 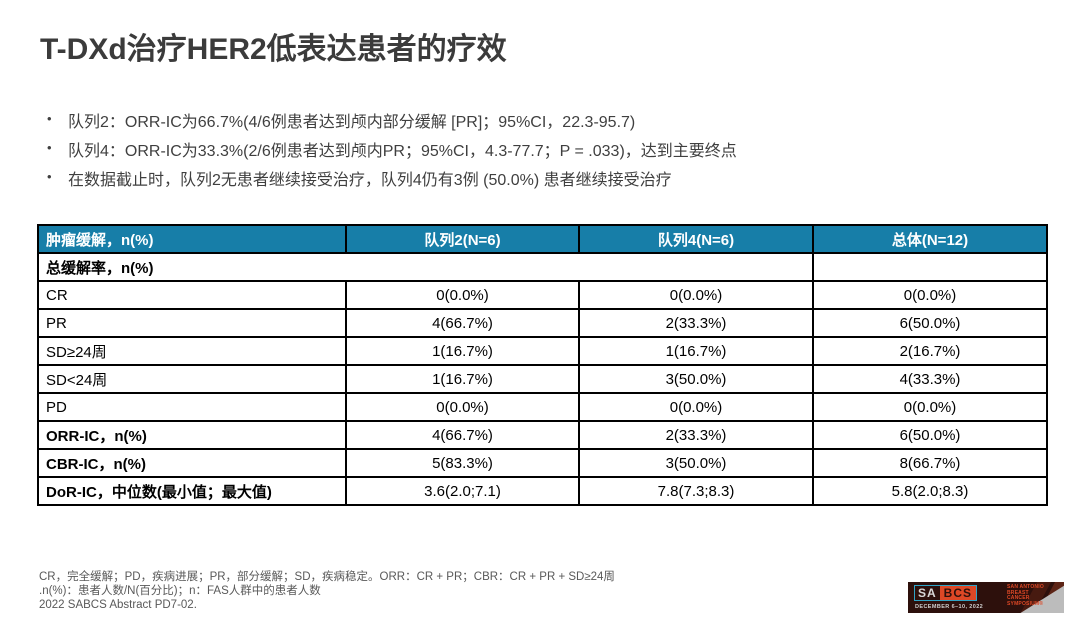 I want to click on table-subheader-row: 总缓解率，n(%), so click(x=542, y=267).